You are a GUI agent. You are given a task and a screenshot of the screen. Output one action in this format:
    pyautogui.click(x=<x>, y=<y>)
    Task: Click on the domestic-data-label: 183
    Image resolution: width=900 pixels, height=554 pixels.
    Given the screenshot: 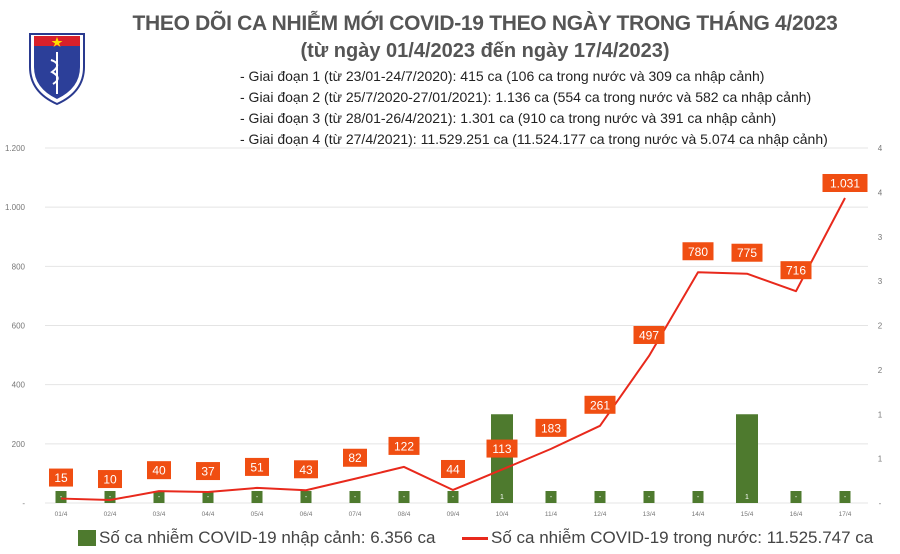 What is the action you would take?
    pyautogui.click(x=551, y=428)
    